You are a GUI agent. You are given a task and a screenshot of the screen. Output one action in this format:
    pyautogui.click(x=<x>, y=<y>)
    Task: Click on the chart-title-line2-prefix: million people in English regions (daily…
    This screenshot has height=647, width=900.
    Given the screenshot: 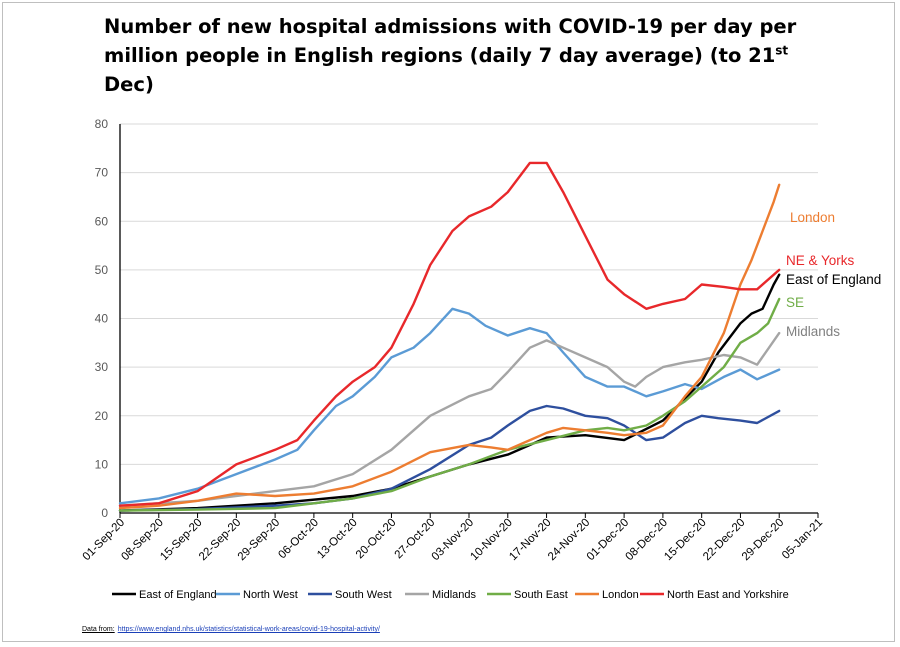 What is the action you would take?
    pyautogui.click(x=440, y=55)
    